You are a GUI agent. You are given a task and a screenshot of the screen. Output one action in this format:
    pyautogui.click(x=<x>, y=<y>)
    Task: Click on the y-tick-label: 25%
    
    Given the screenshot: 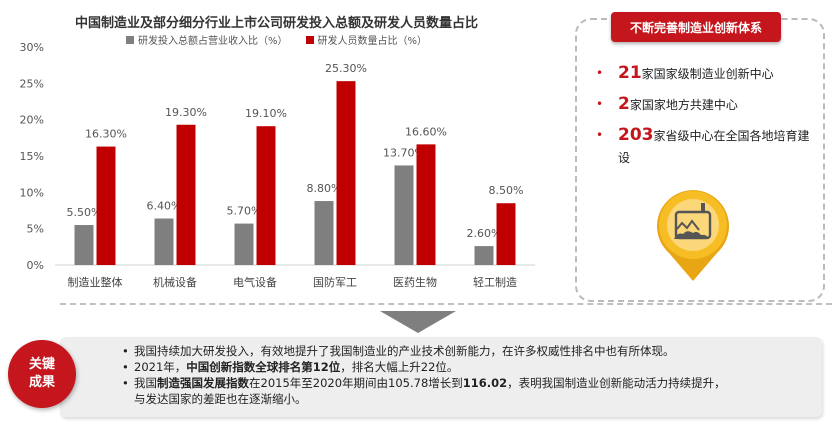 What is the action you would take?
    pyautogui.click(x=32, y=83)
    